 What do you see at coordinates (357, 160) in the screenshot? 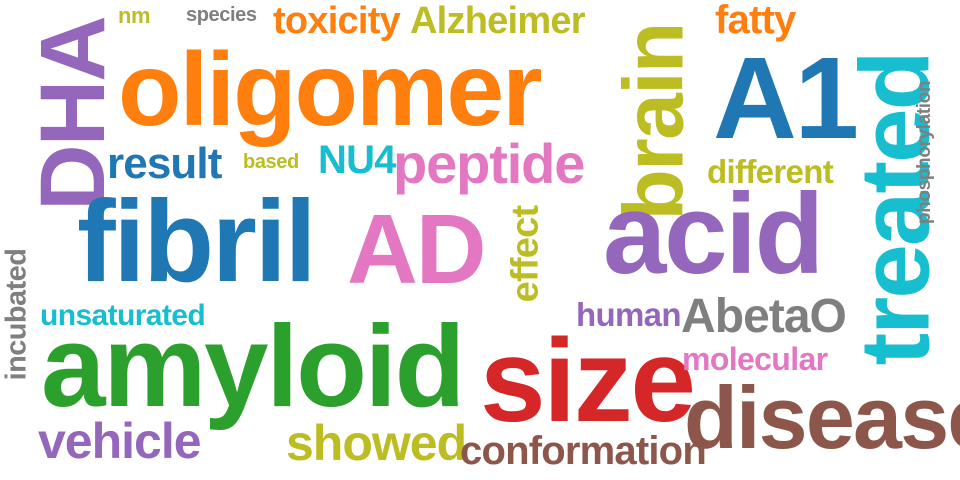
I see `word-nu4: NU4` at bounding box center [357, 160].